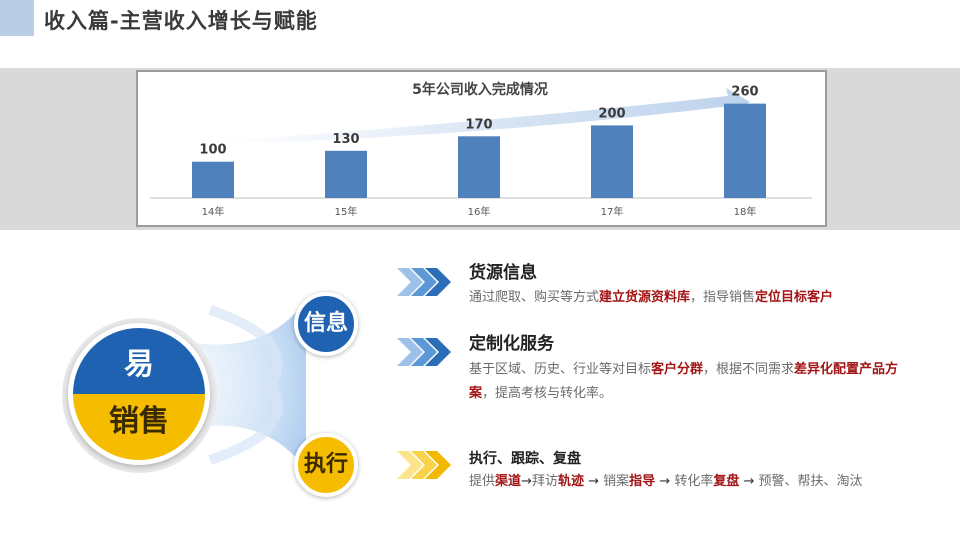 The width and height of the screenshot is (960, 540). What do you see at coordinates (684, 381) in the screenshot?
I see `highlight-segment: 差异化配置产品方案` at bounding box center [684, 381].